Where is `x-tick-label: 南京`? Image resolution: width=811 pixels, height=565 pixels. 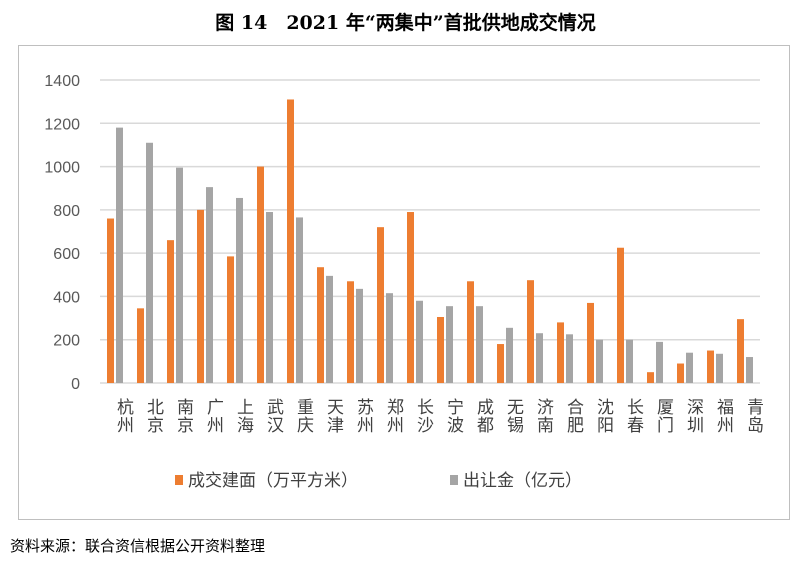
x-tick-label: 南京 is located at coordinates (183, 416).